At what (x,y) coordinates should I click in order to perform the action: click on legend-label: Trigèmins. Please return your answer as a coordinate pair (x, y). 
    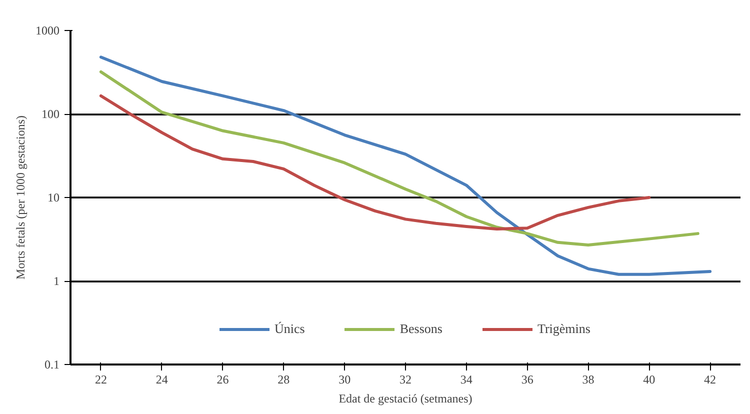
    Looking at the image, I should click on (563, 329).